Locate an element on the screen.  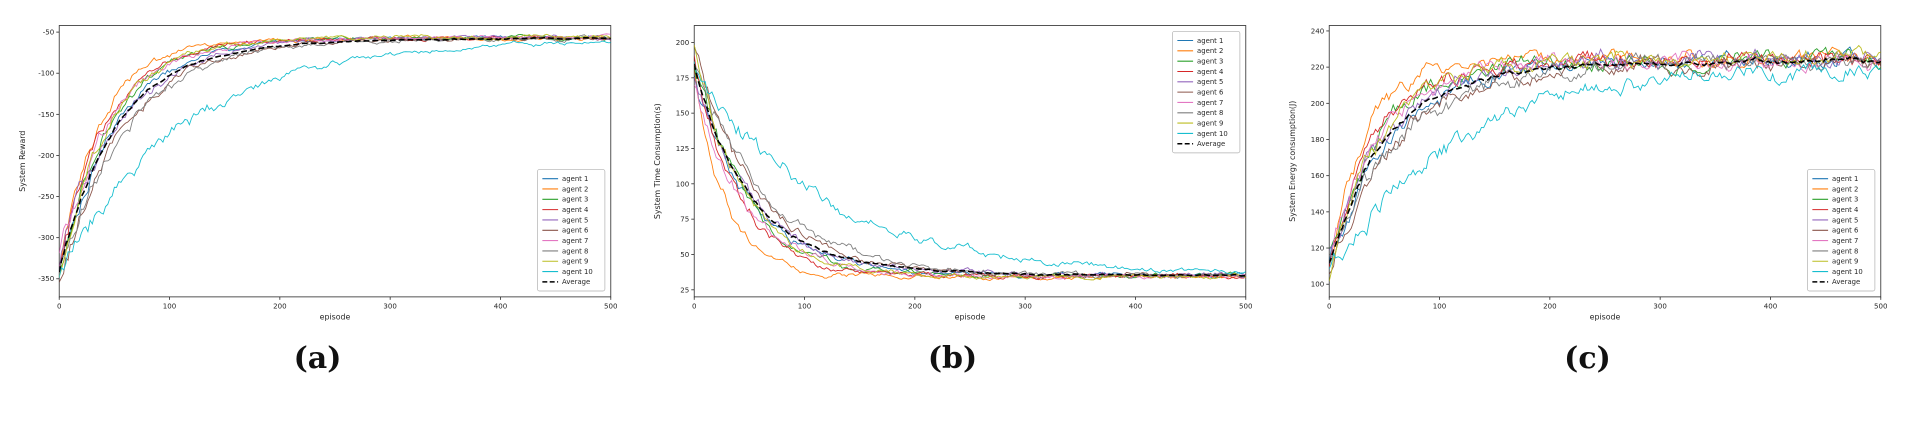
y-tick-label: 175 is located at coordinates (682, 77).